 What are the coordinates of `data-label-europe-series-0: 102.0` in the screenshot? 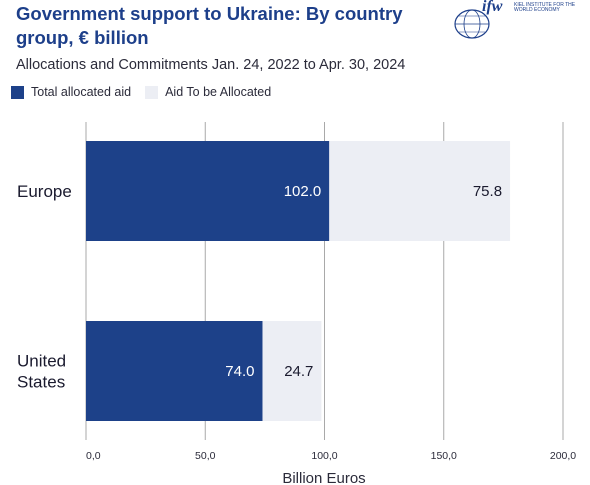 It's located at (303, 191).